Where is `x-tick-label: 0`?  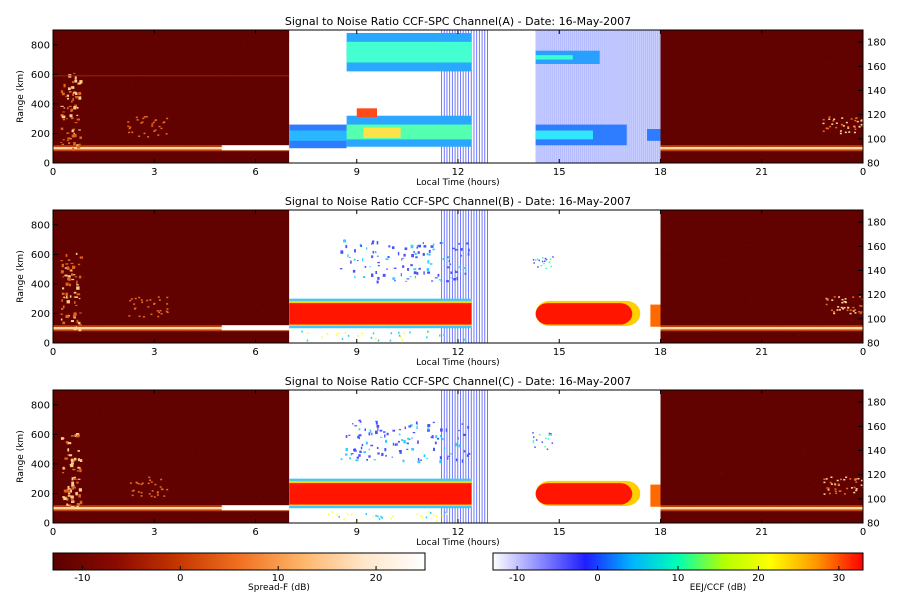 x-tick-label: 0 is located at coordinates (863, 352).